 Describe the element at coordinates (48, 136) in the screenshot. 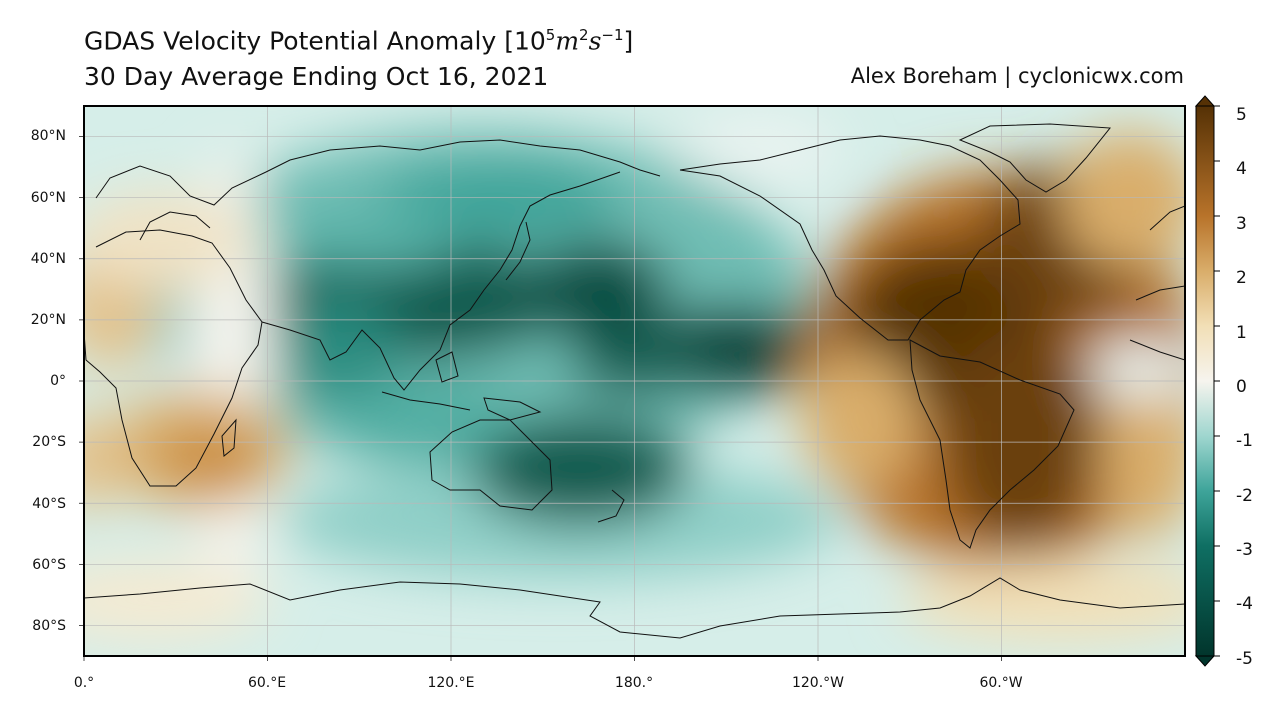

I see `lat-label-80n: 80°N` at that location.